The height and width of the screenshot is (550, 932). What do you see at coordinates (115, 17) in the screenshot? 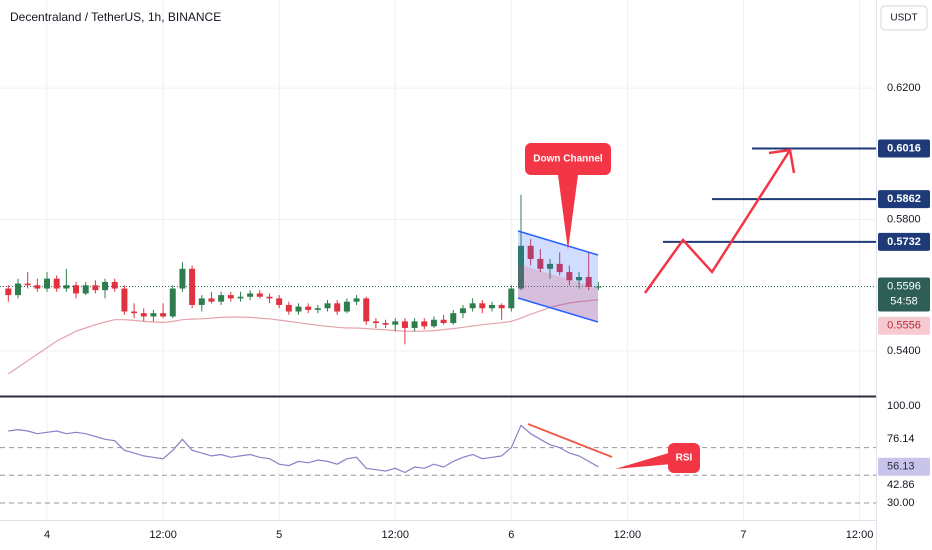
I see `chart-title: Decentraland / TetherUS, 1h, BINANCE` at bounding box center [115, 17].